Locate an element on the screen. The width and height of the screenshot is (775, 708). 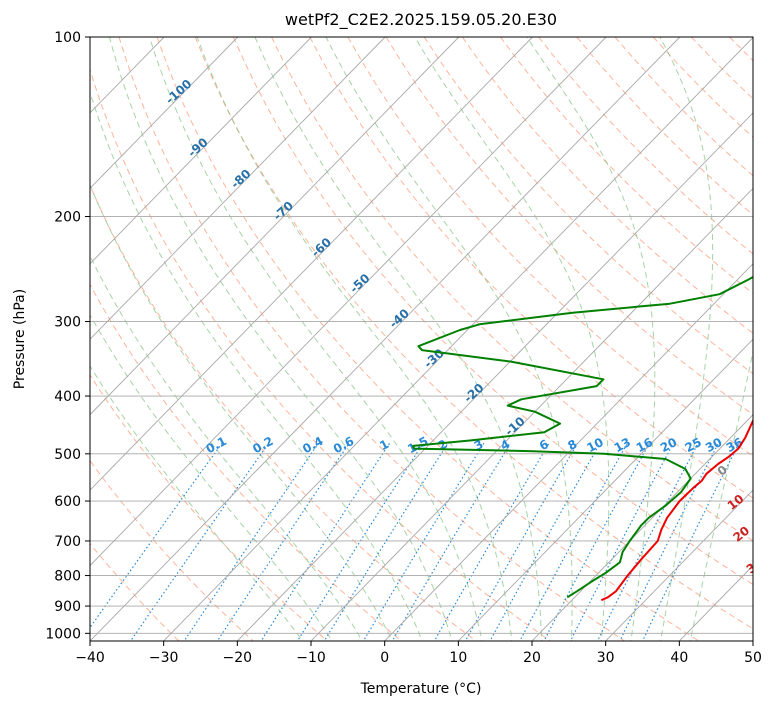
y-tick-label: 100 is located at coordinates (67, 38).